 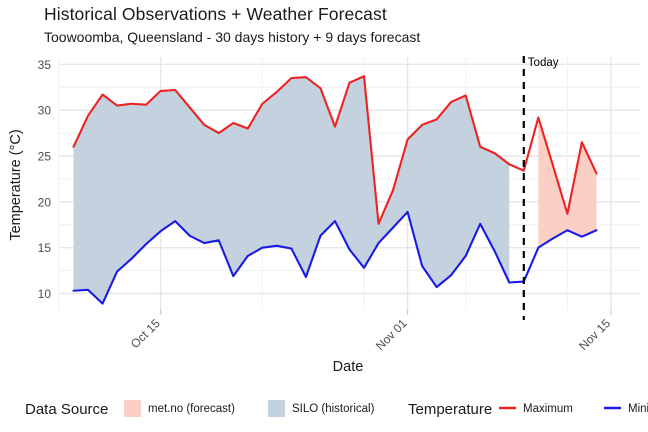 I want to click on legend-item-minimum: Minimum, so click(x=626, y=409).